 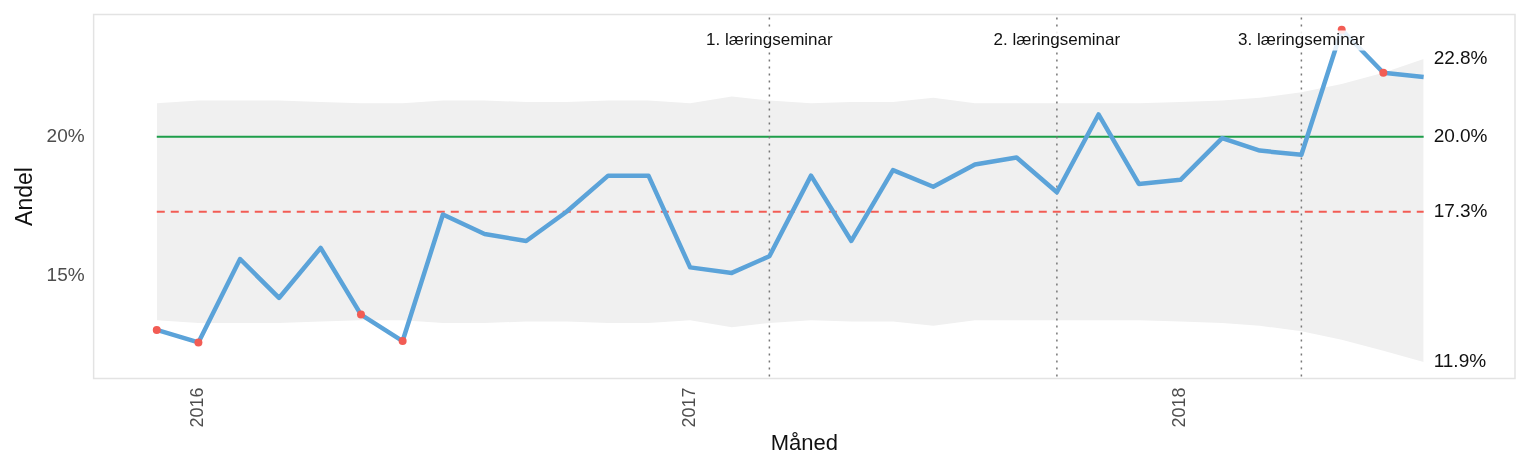 I want to click on y-tick-label: 15%, so click(x=65, y=274).